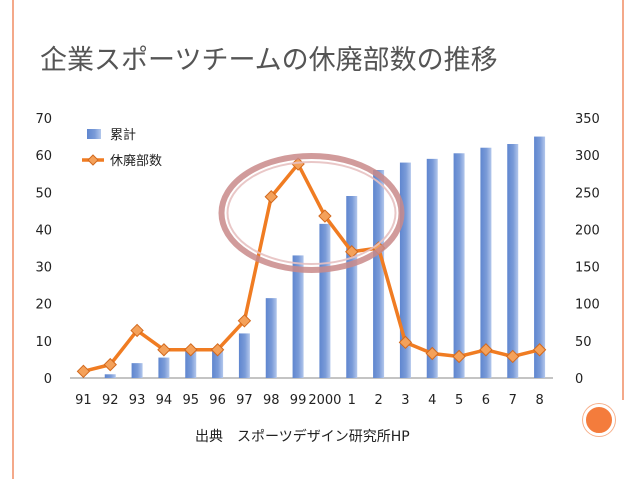 The image size is (638, 479). What do you see at coordinates (486, 400) in the screenshot?
I see `x-tick-label: 6` at bounding box center [486, 400].